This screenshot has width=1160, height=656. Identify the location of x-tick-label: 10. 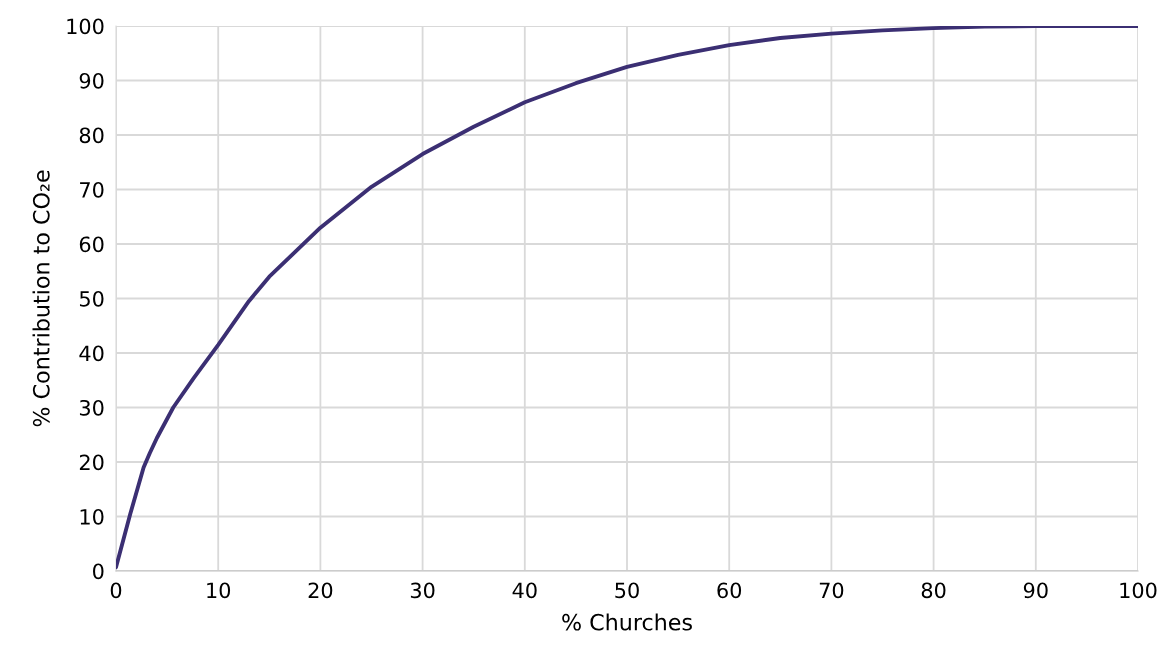
(219, 590).